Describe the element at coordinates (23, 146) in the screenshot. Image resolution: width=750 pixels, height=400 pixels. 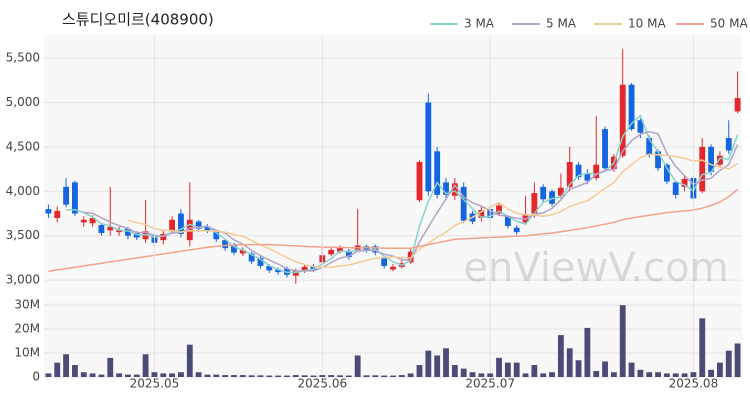
I see `y-tick-label: 4,500` at that location.